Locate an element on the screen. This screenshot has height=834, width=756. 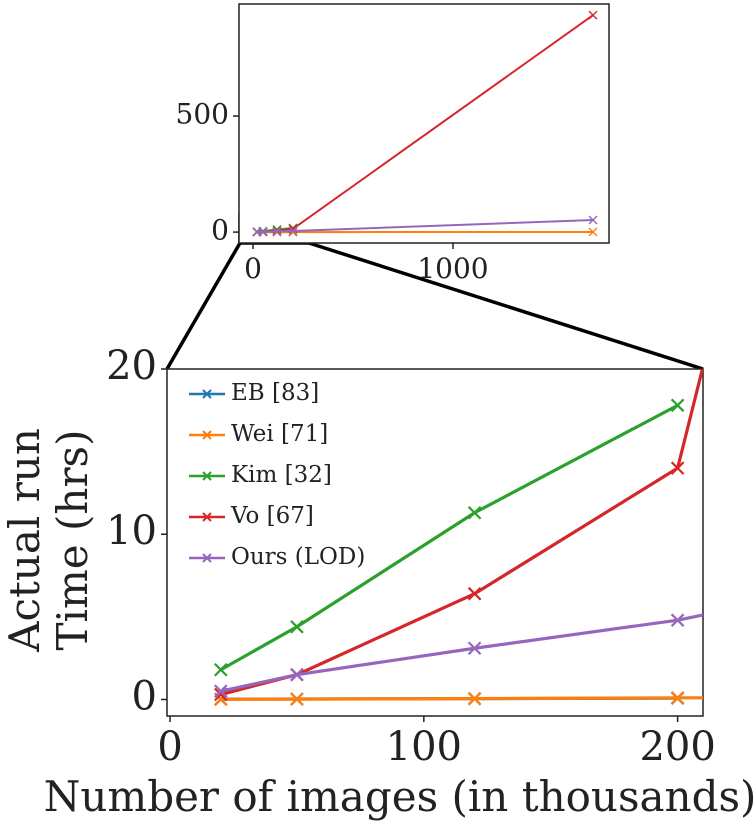
plot-lines is located at coordinates (425, 123).